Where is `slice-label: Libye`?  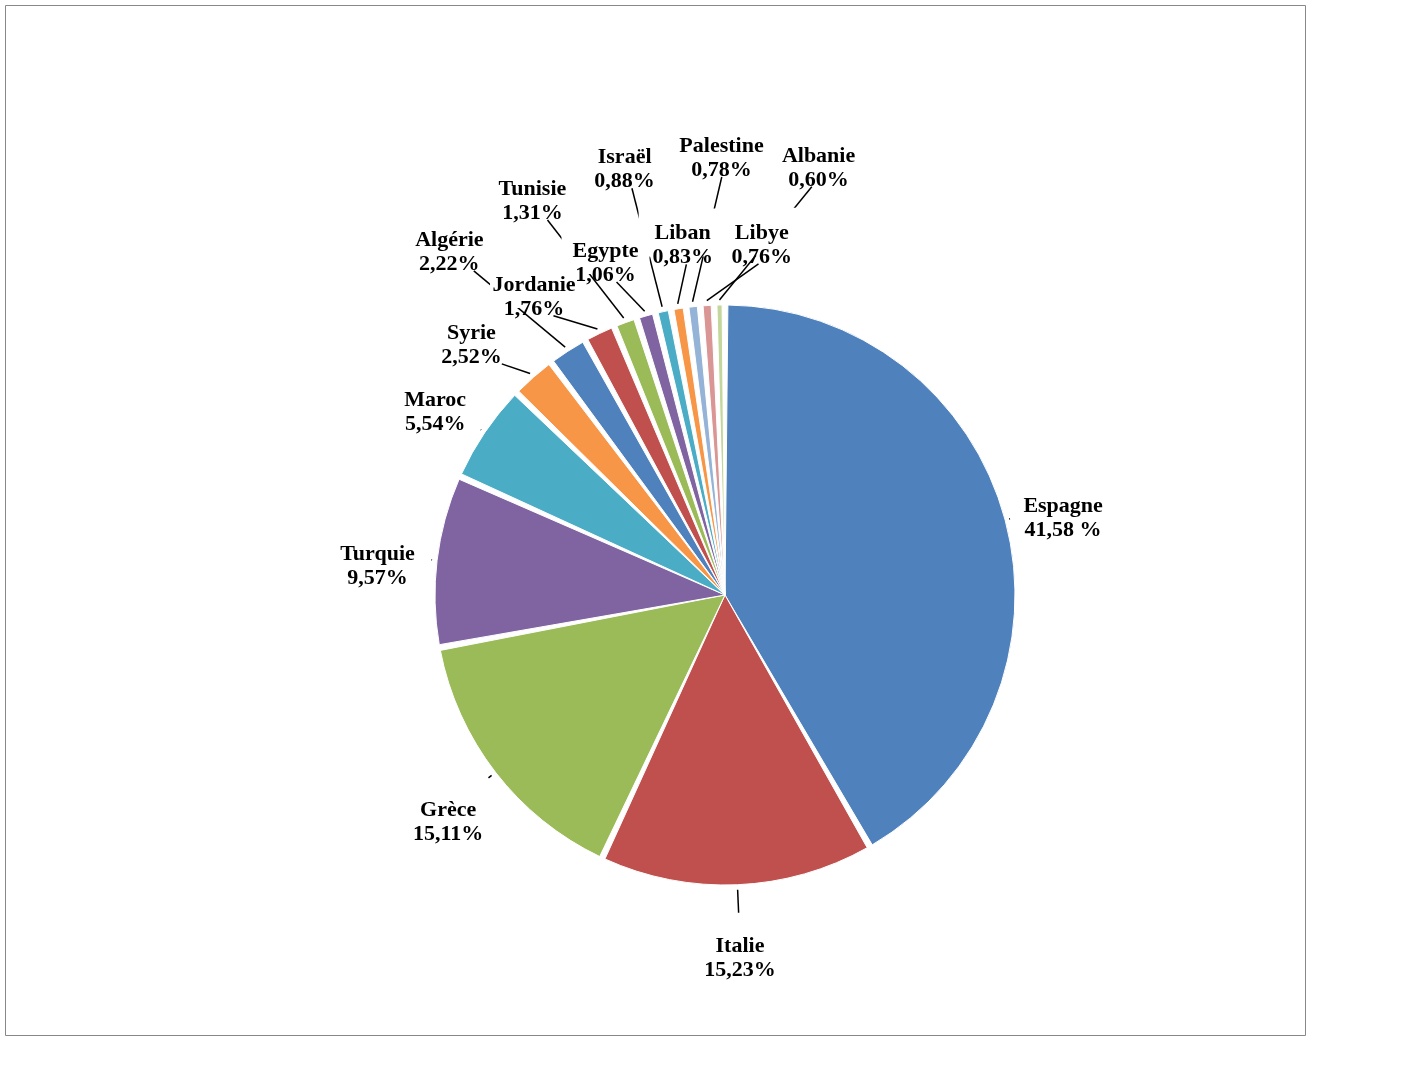 slice-label: Libye is located at coordinates (761, 231).